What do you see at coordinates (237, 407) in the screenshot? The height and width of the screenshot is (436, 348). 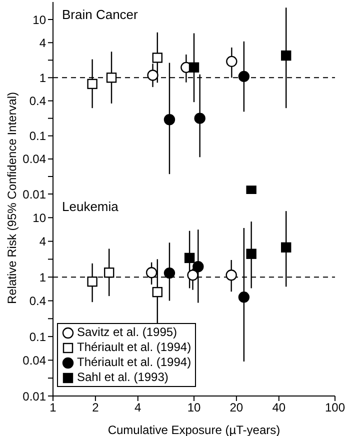 I see `x-tick-label: 20` at bounding box center [237, 407].